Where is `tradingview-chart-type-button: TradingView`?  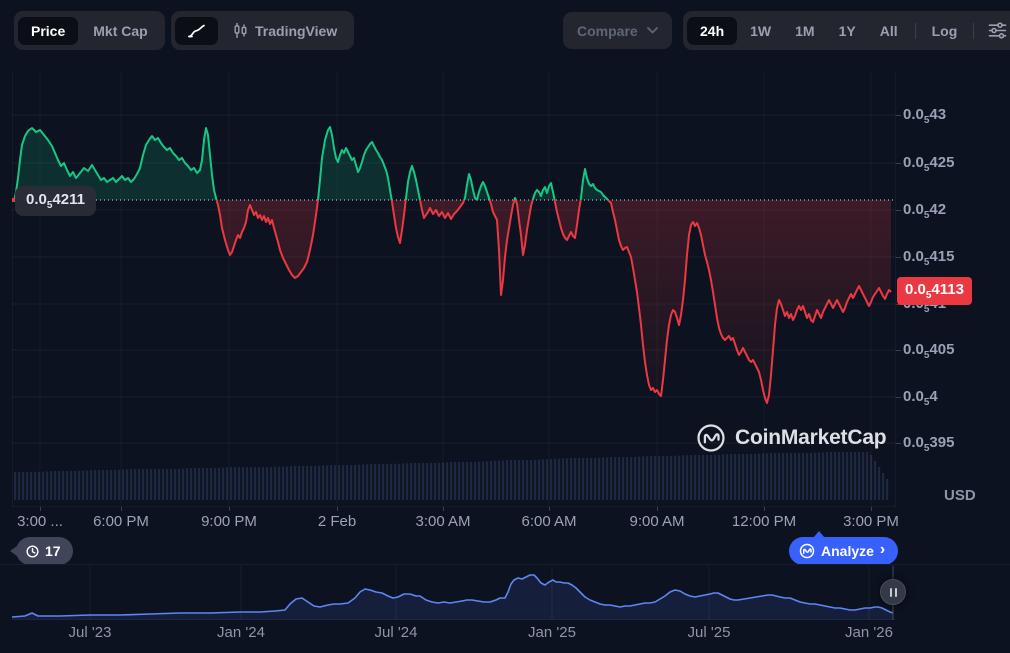 tradingview-chart-type-button: TradingView is located at coordinates (285, 30).